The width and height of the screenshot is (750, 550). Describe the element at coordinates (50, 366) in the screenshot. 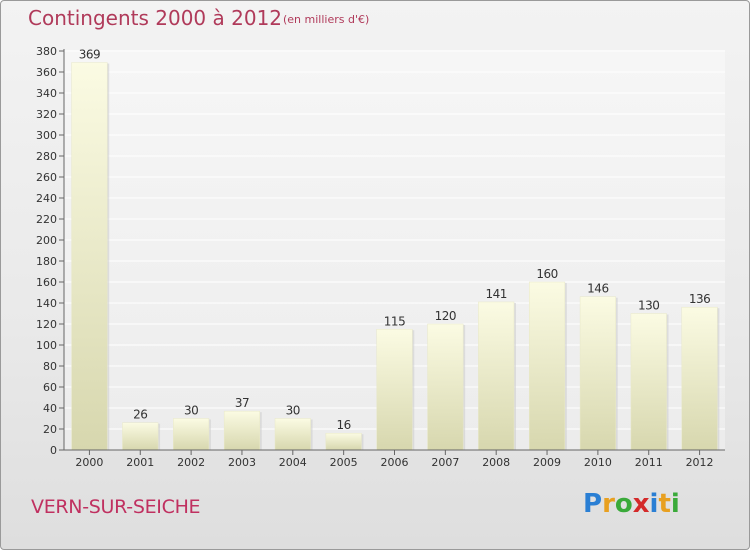

I see `y-tick-label: 80` at that location.